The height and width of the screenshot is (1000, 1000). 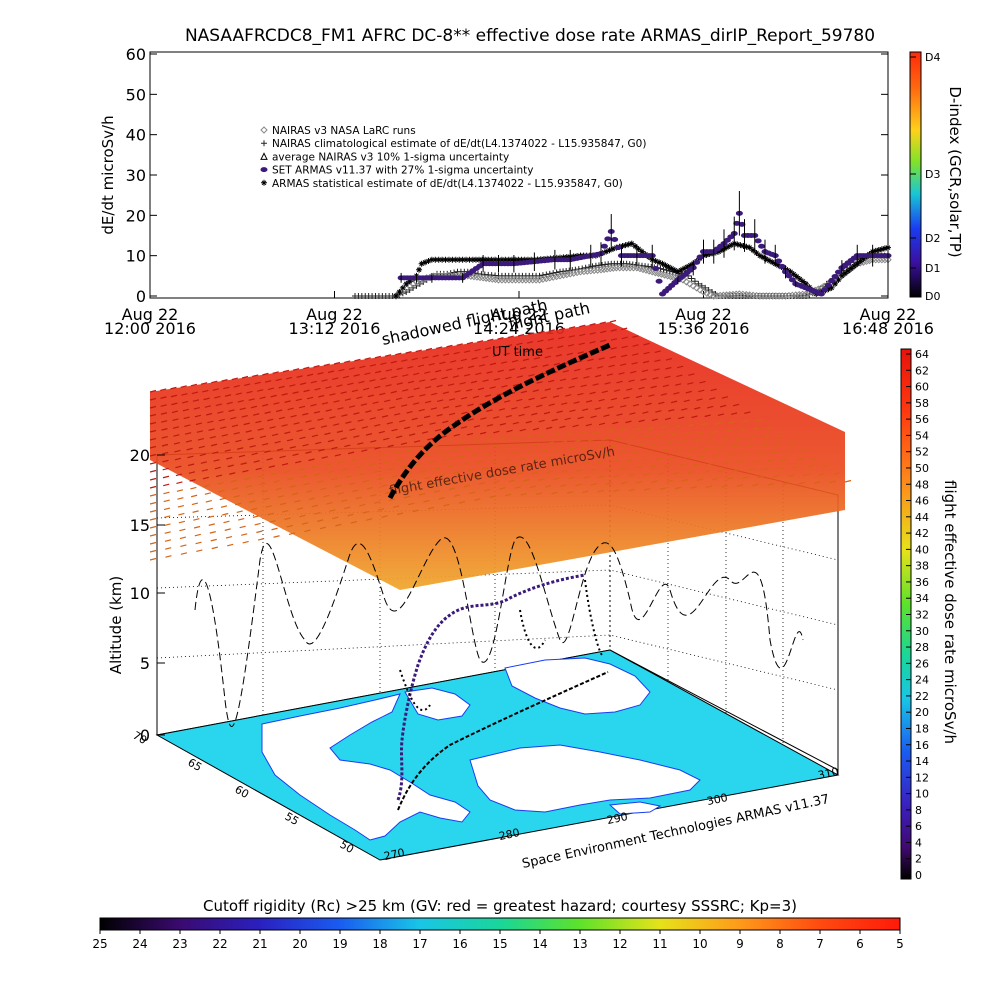 What do you see at coordinates (703, 314) in the screenshot?
I see `x-tick-label-date: Aug 22` at bounding box center [703, 314].